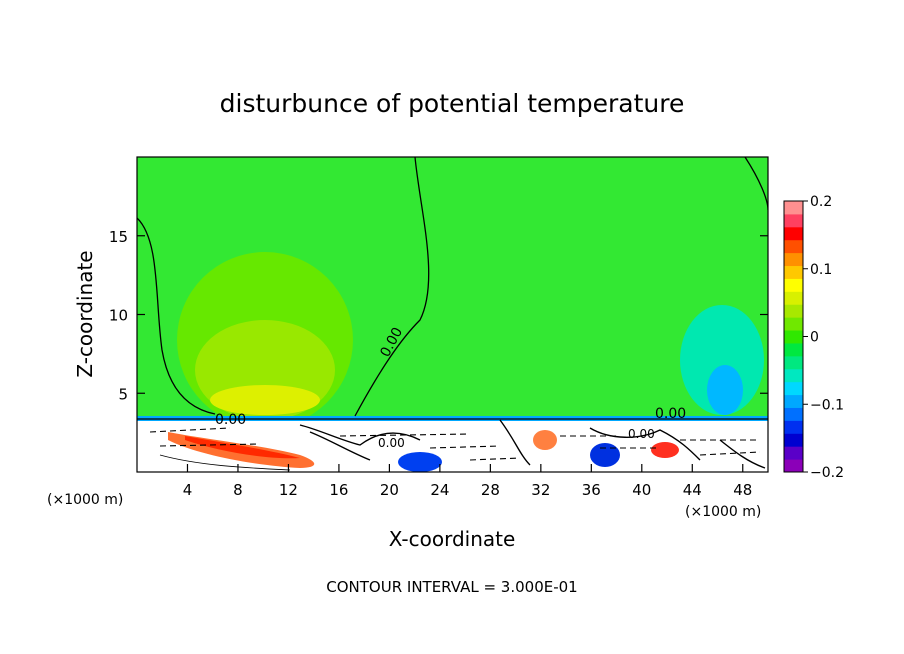 Image resolution: width=904 pixels, height=654 pixels. Describe the element at coordinates (85, 500) in the screenshot. I see `x-unit-left: (×1000 m)` at that location.